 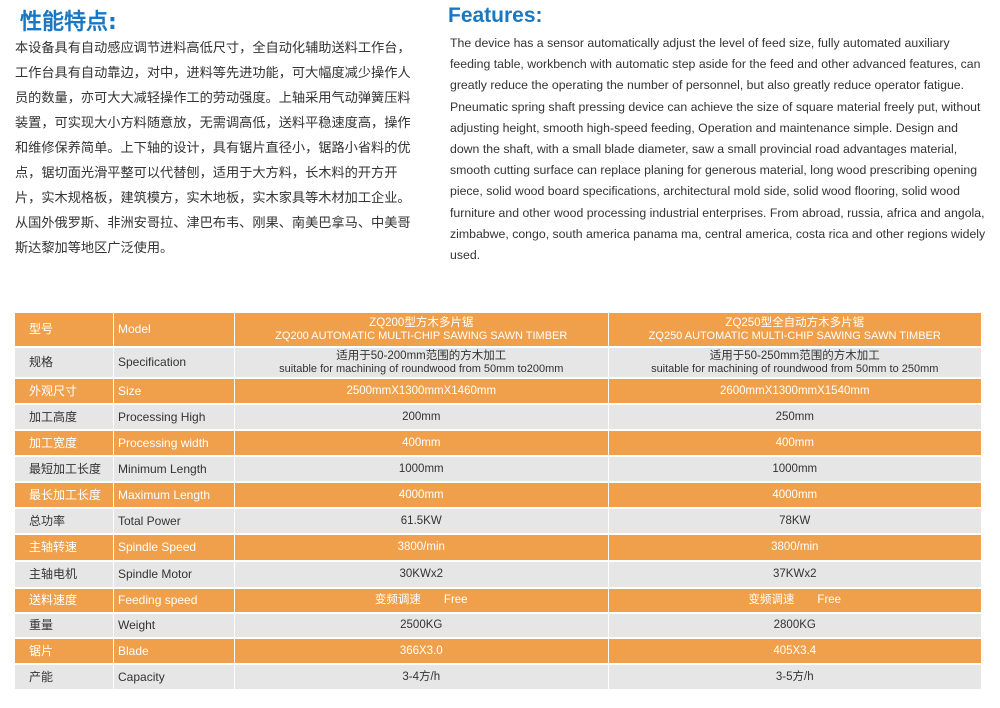 I want to click on param-name-en: Capacity, so click(x=174, y=677).